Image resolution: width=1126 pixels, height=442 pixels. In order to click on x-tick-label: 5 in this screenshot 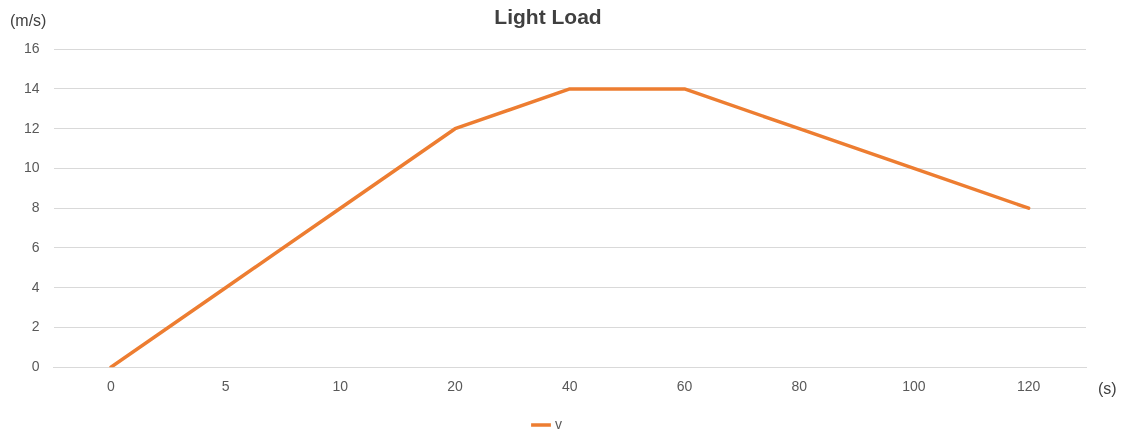, I will do `click(225, 386)`.